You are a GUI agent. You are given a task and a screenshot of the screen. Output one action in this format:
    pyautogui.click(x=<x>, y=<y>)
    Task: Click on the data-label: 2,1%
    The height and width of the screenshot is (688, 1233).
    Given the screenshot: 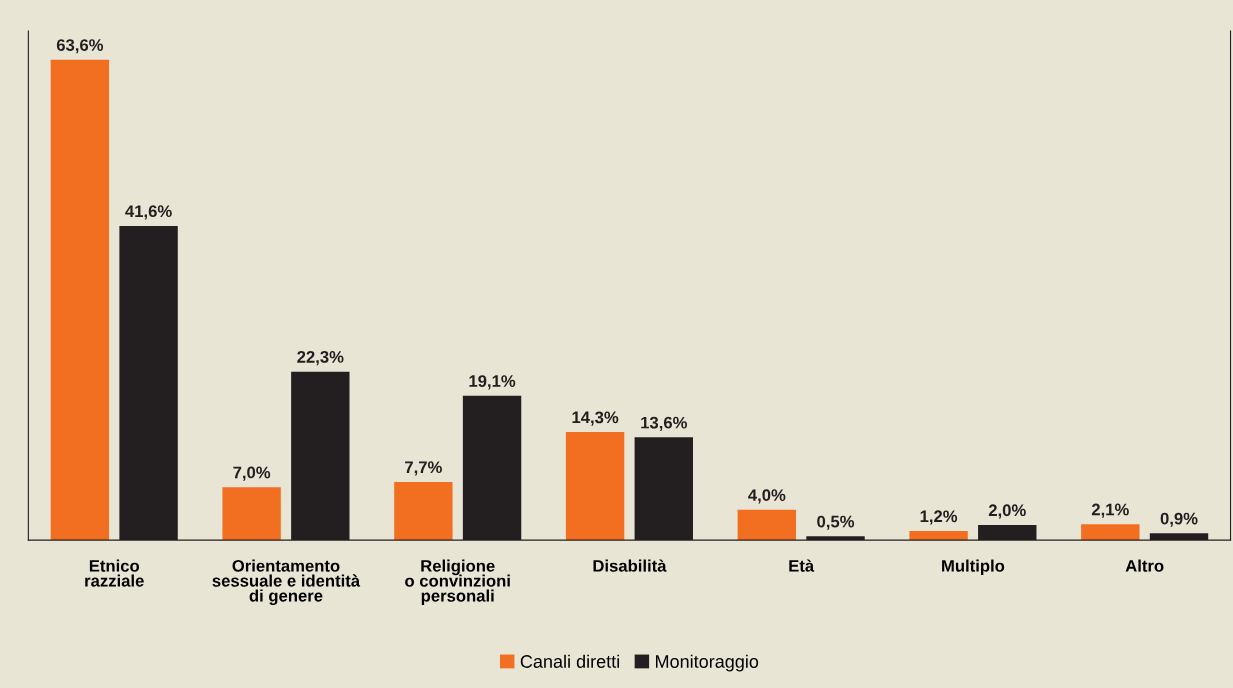 What is the action you would take?
    pyautogui.click(x=1110, y=510)
    